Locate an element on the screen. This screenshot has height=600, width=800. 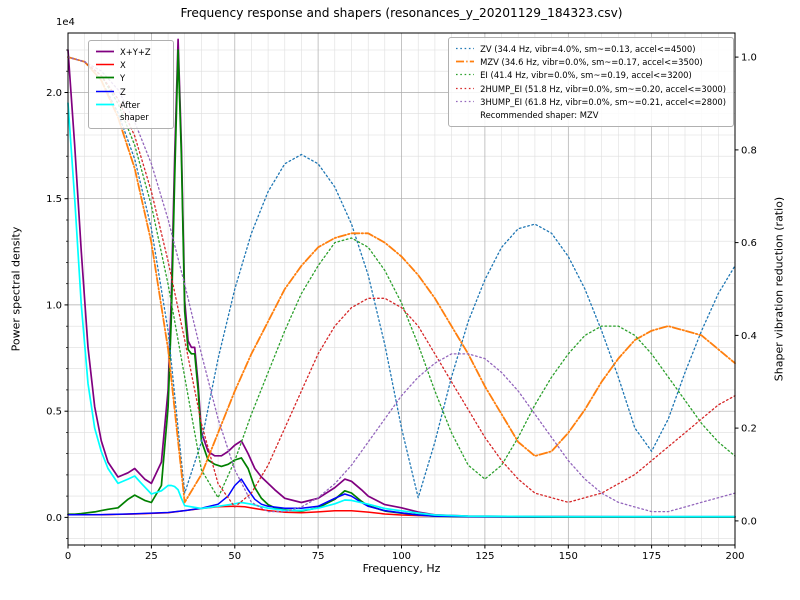
svg-text: 75 is located at coordinates (318, 556).